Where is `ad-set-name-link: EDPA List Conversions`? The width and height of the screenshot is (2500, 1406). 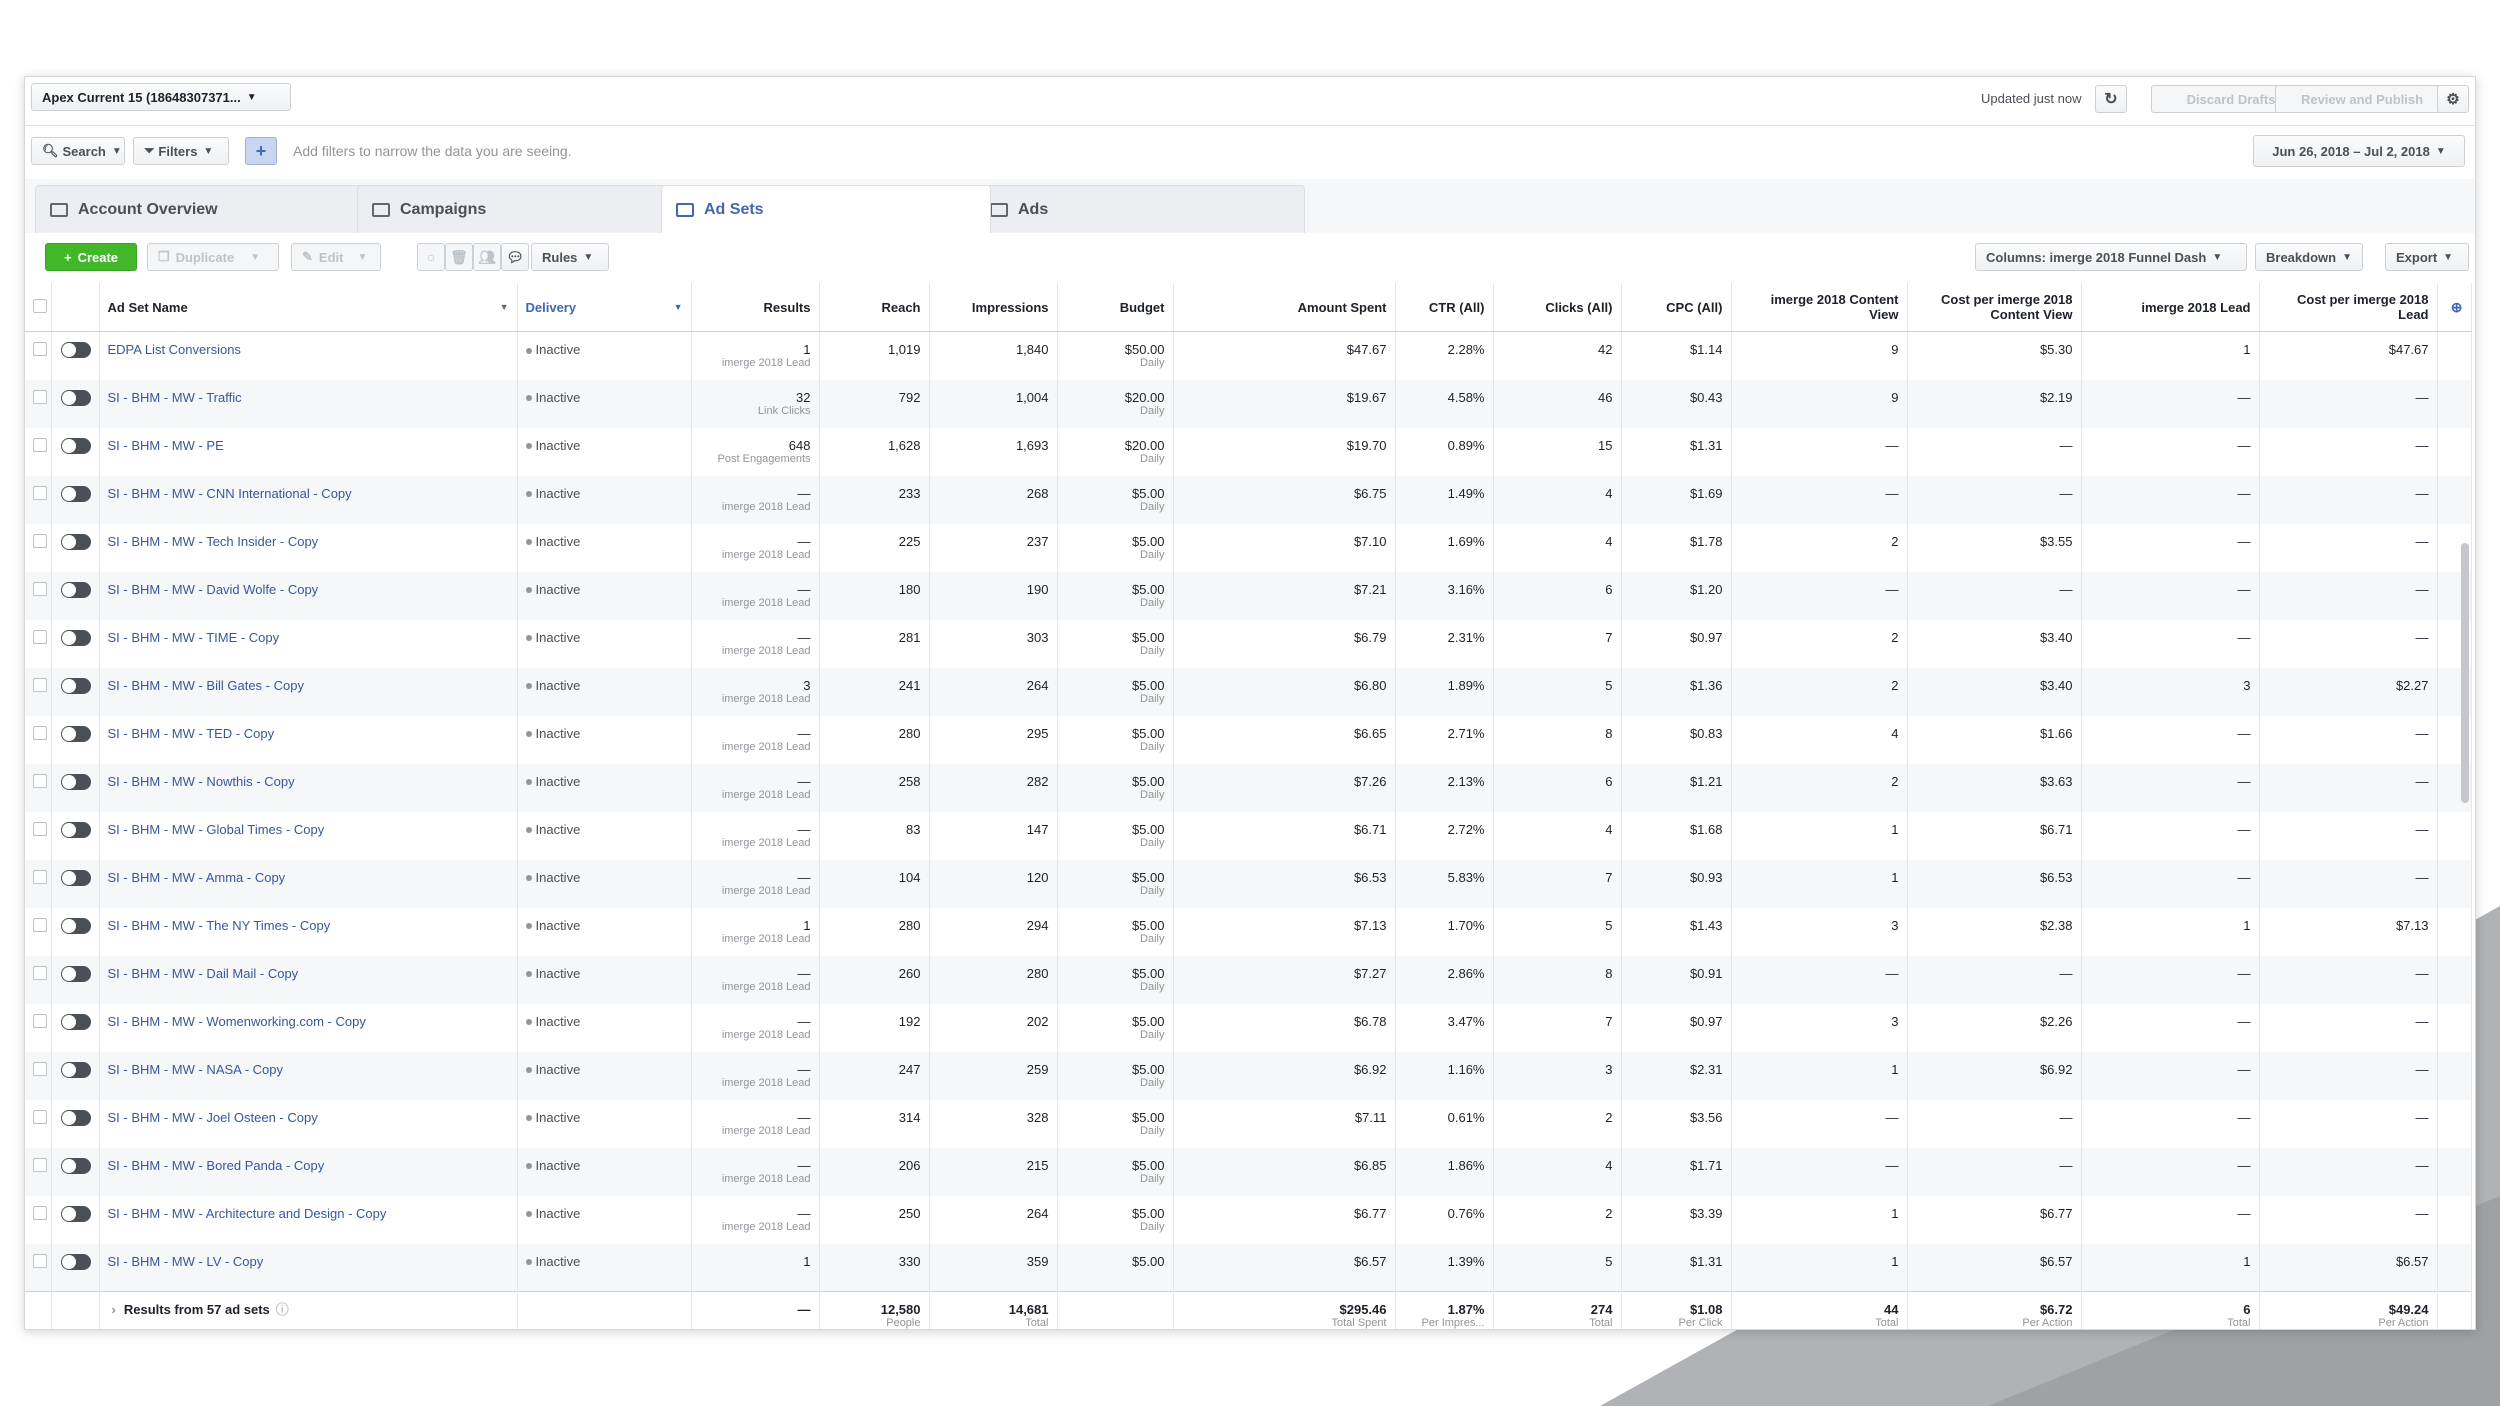
ad-set-name-link: EDPA List Conversions is located at coordinates (174, 349).